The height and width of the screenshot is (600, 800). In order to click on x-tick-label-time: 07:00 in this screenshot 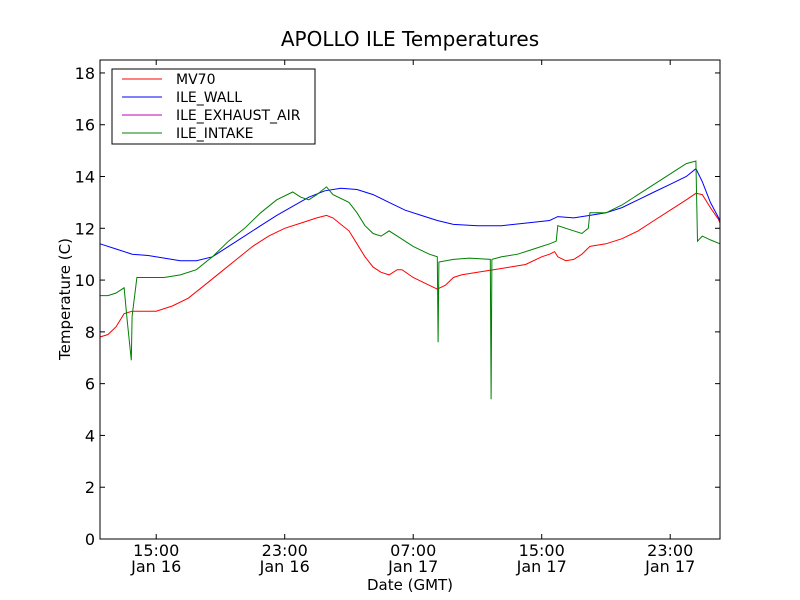, I will do `click(413, 550)`.